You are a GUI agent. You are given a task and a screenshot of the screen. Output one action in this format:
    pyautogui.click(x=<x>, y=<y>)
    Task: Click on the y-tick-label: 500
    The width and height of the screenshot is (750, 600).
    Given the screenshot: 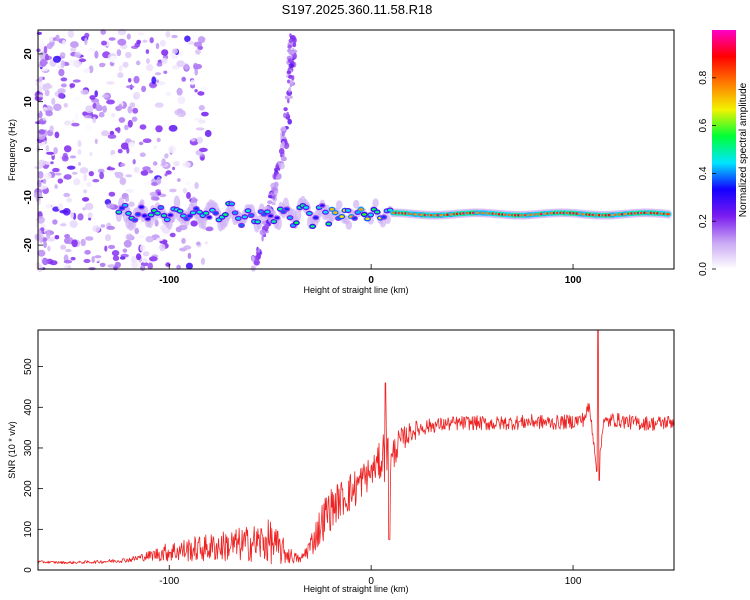 What is the action you would take?
    pyautogui.click(x=28, y=366)
    